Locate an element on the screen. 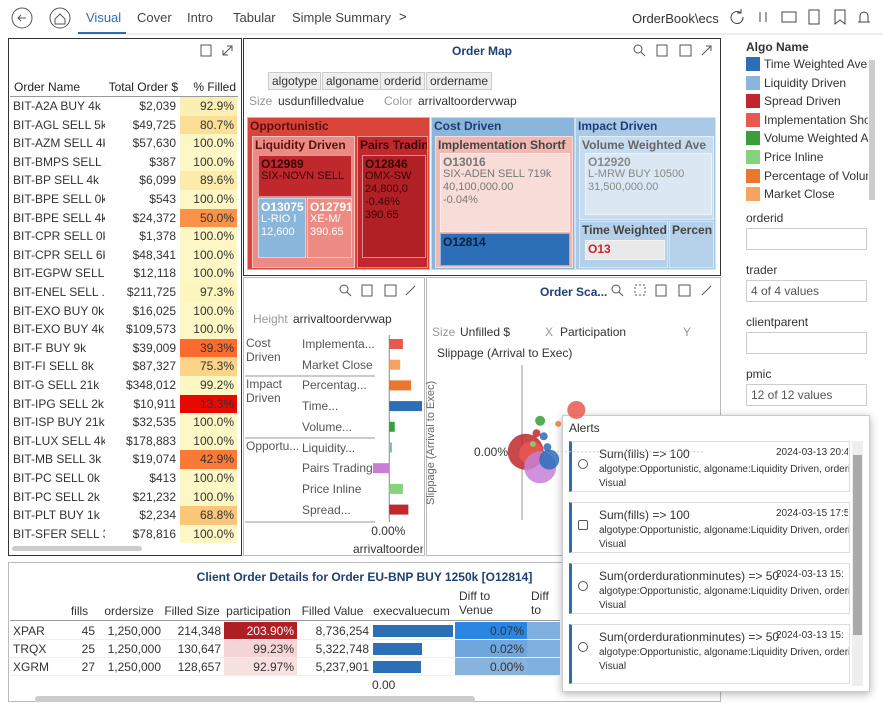 Image resolution: width=883 pixels, height=708 pixels. detail-header: ordersize is located at coordinates (129, 611).